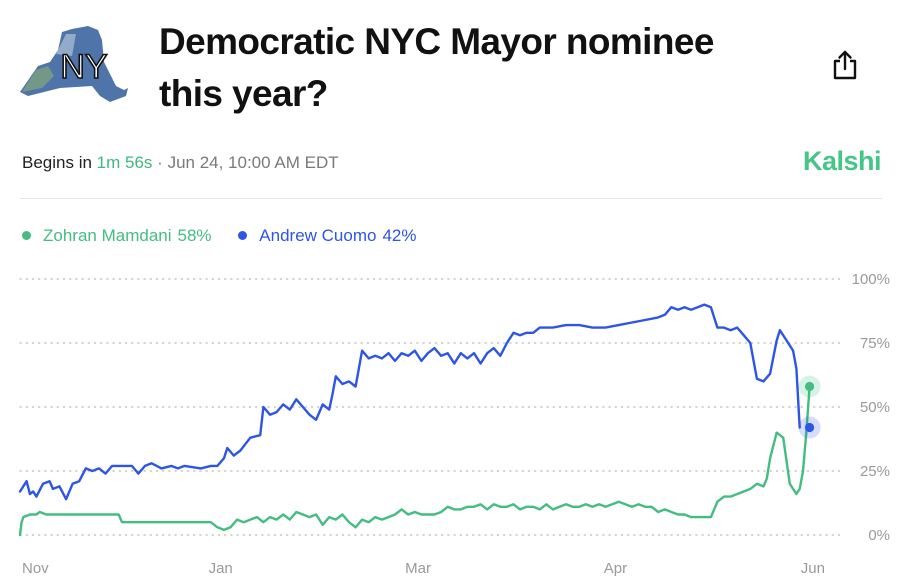 The height and width of the screenshot is (587, 900). What do you see at coordinates (243, 235) in the screenshot?
I see `legend-dot-cuomo` at bounding box center [243, 235].